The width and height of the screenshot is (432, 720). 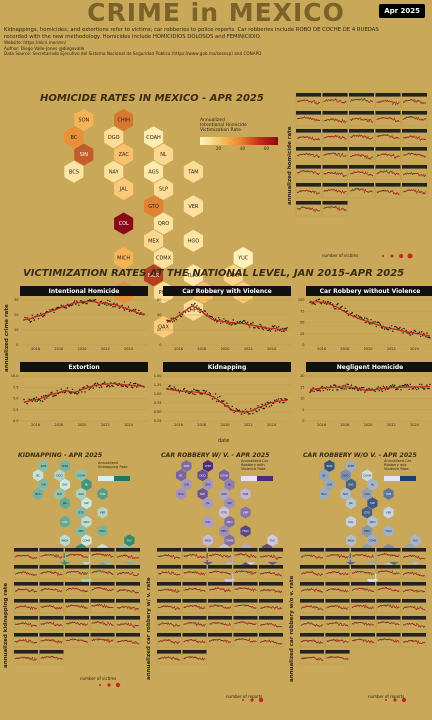 What do you see at coordinates (77, 550) in the screenshot?
I see `panel-label: BC` at bounding box center [77, 550].